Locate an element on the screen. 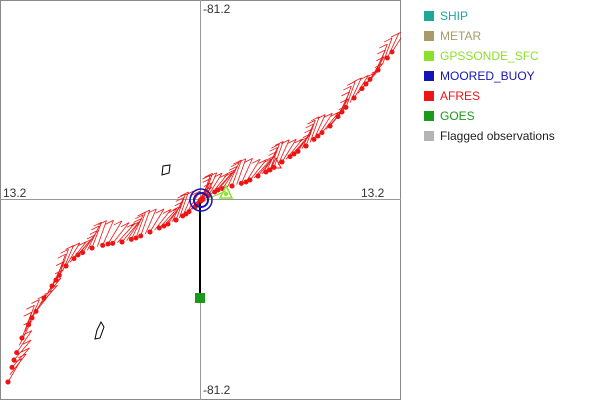  legend-item-afres: AFRES is located at coordinates (489, 96).